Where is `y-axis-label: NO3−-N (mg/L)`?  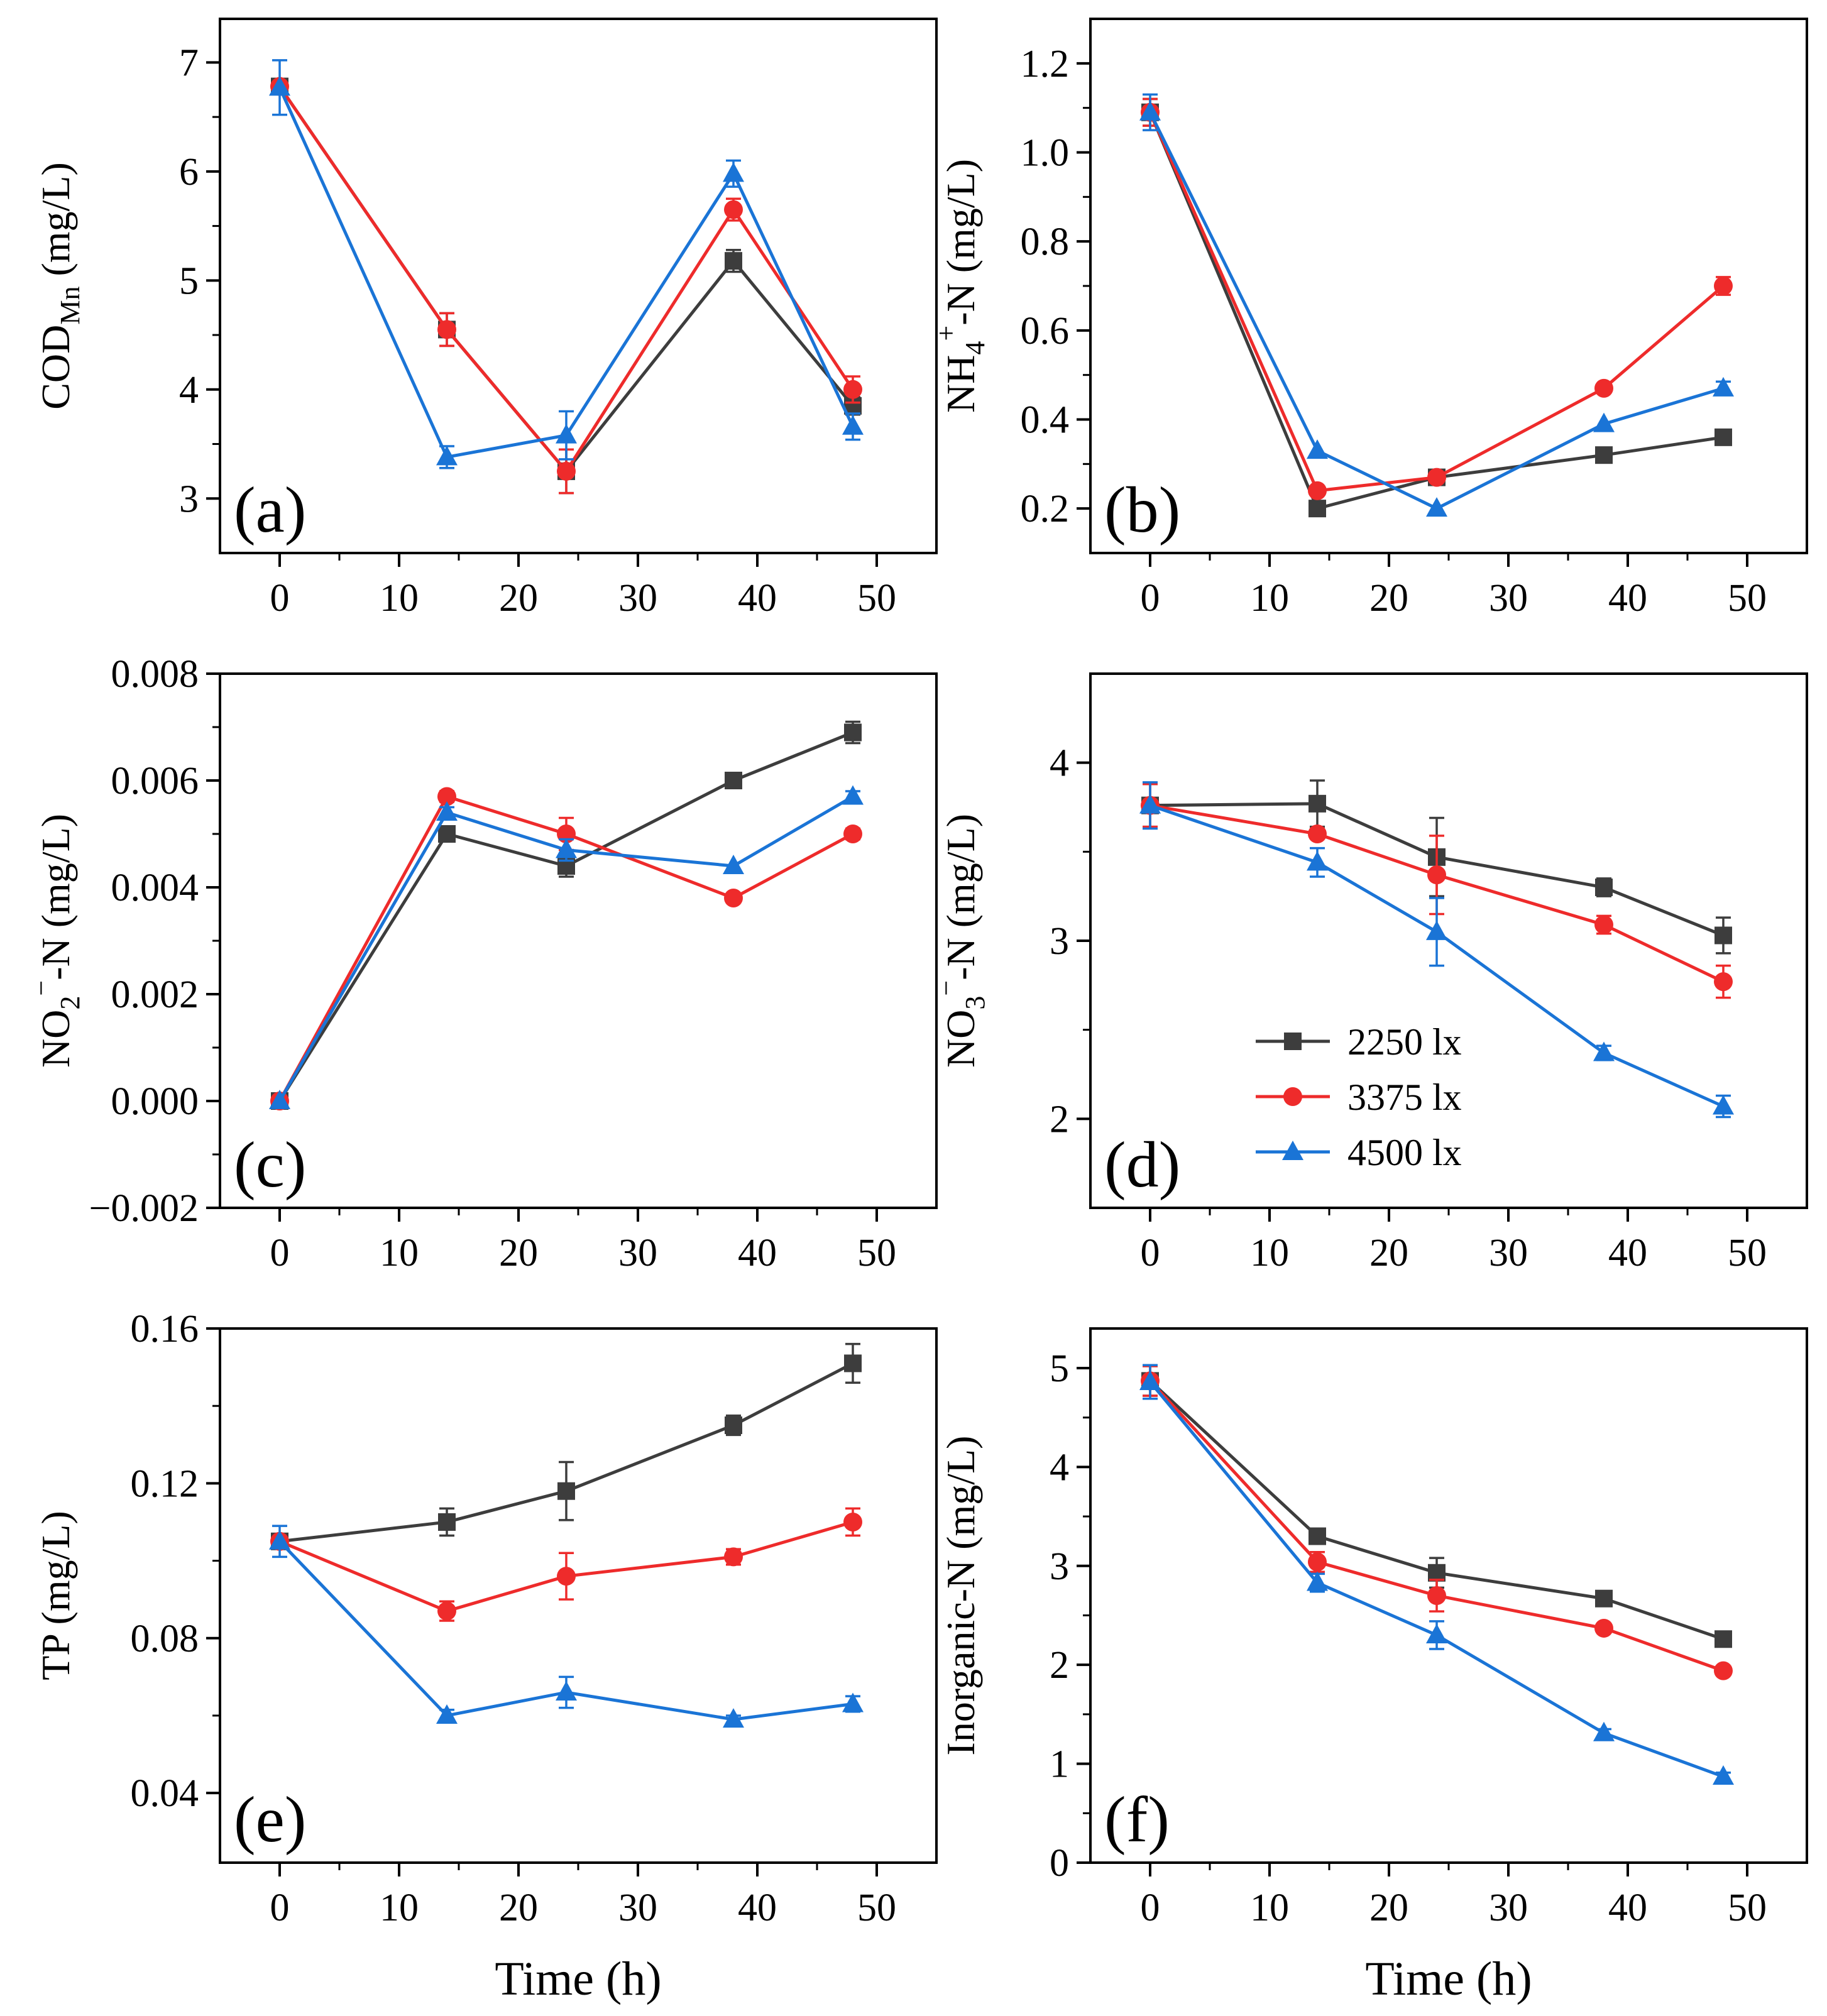 y-axis-label: NO3−-N (mg/L) is located at coordinates (960, 941).